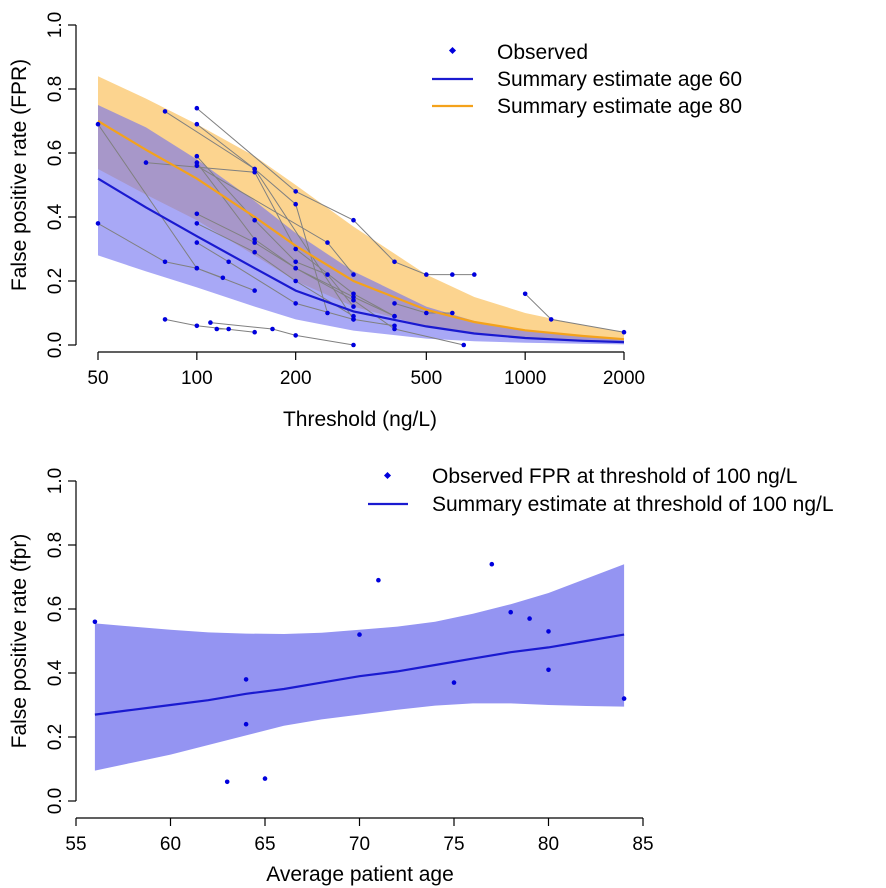  Describe the element at coordinates (360, 874) in the screenshot. I see `x-axis-title: Average patient age` at that location.